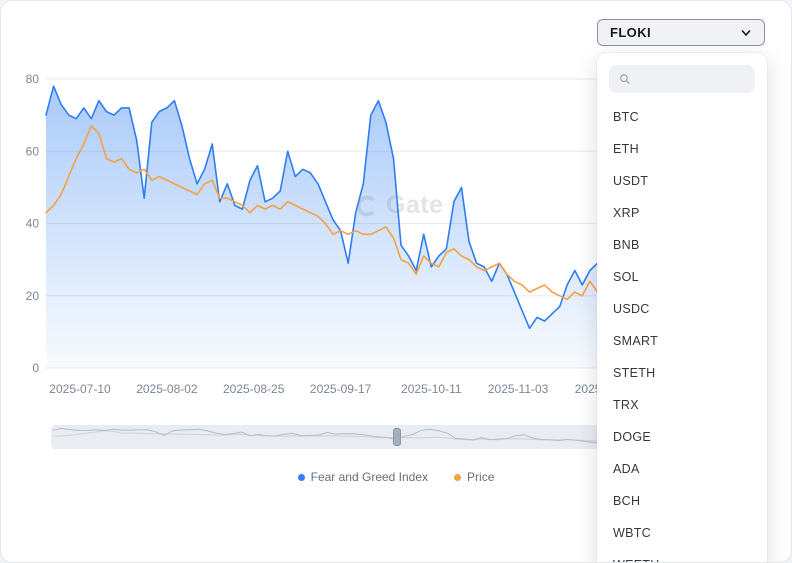 The image size is (792, 563). Describe the element at coordinates (35, 368) in the screenshot. I see `svg-text: 0` at that location.